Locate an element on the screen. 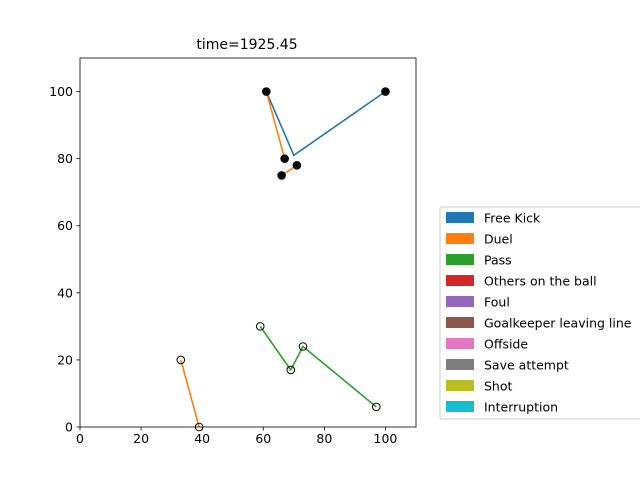 Image resolution: width=640 pixels, height=480 pixels. legend-frame is located at coordinates (539, 313).